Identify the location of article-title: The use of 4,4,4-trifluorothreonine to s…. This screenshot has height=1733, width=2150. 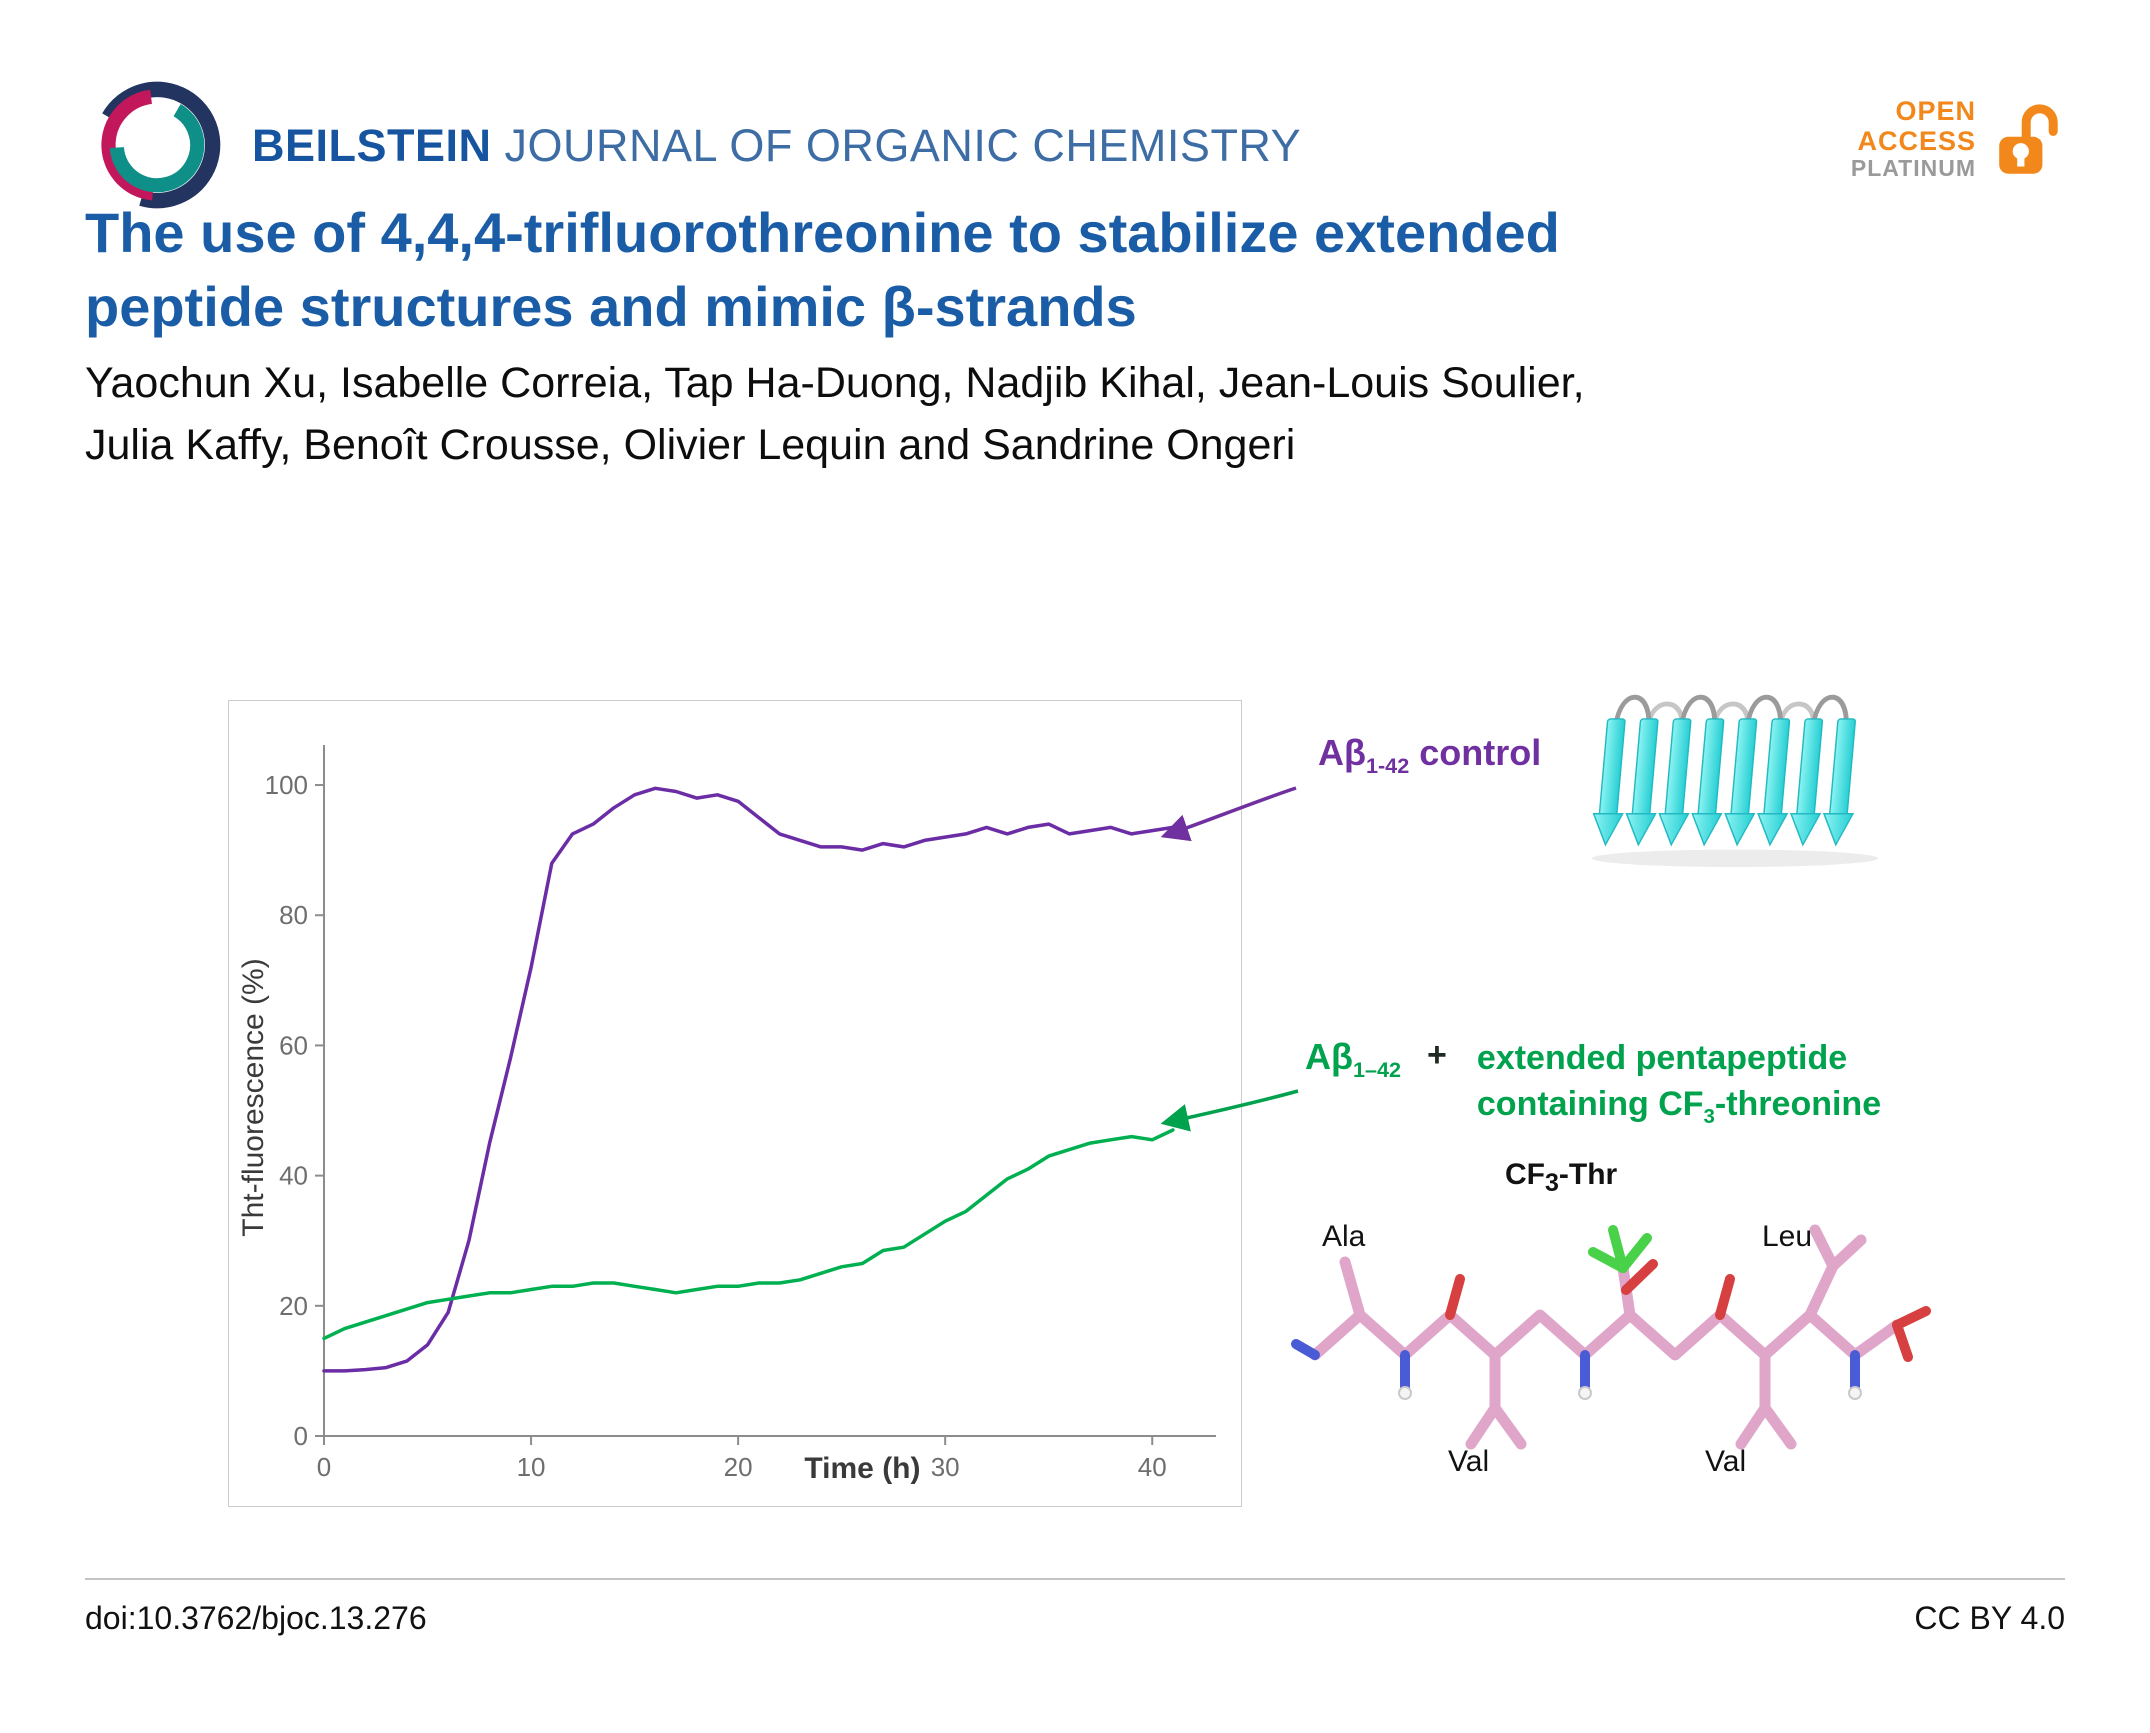
(1005, 270).